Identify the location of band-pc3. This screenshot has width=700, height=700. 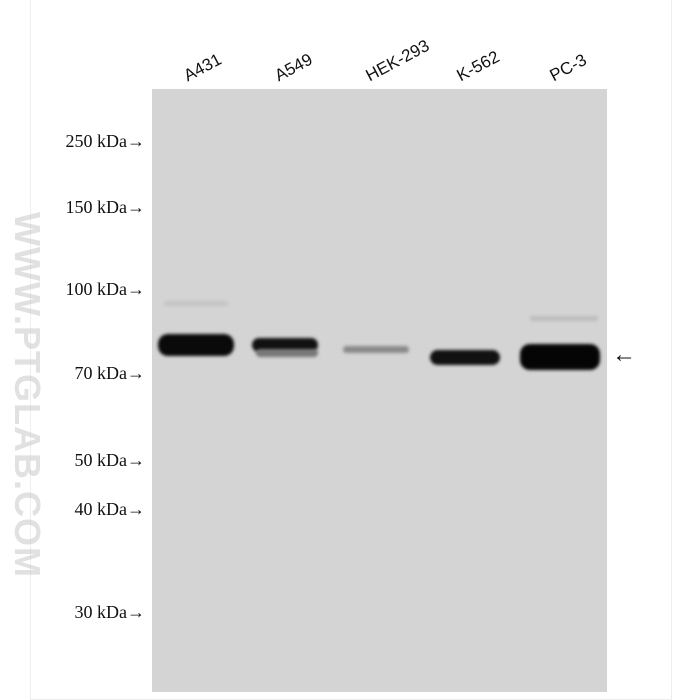
(560, 357).